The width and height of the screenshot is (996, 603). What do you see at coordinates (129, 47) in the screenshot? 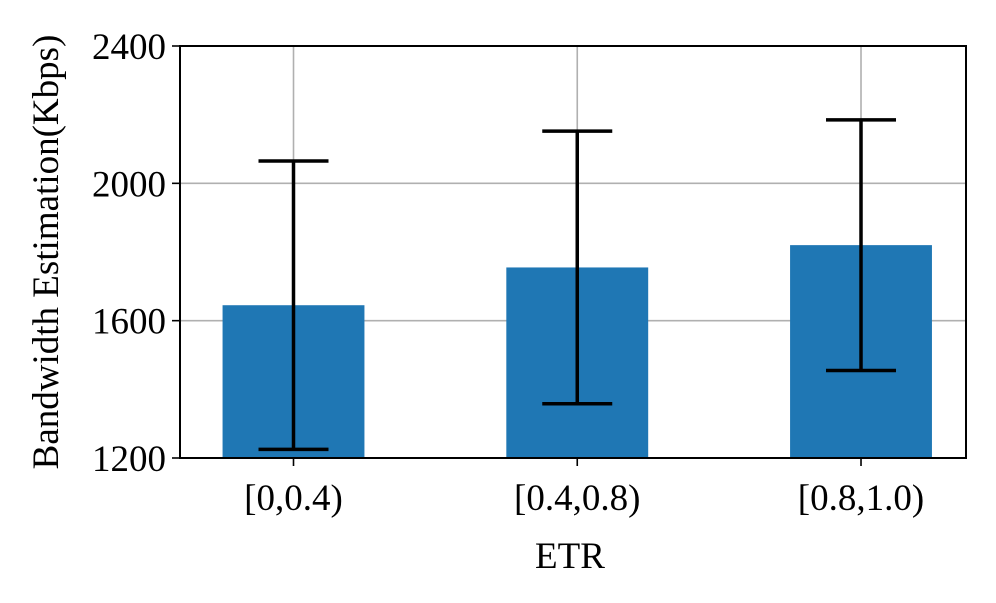
I see `y-tick-label: 2400` at bounding box center [129, 47].